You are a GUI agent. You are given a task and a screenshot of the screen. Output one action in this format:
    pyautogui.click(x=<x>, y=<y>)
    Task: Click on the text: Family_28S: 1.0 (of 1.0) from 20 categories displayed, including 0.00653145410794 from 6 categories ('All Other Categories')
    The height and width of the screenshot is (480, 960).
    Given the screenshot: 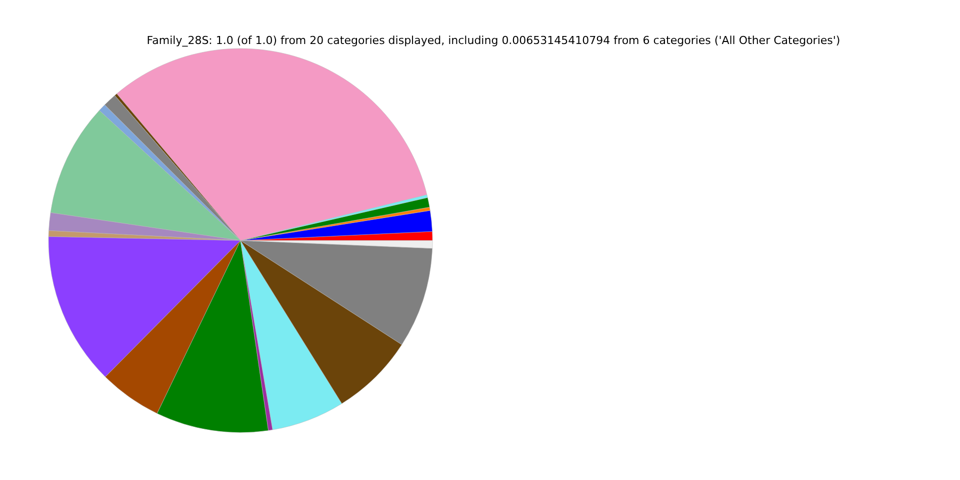 What is the action you would take?
    pyautogui.click(x=493, y=40)
    